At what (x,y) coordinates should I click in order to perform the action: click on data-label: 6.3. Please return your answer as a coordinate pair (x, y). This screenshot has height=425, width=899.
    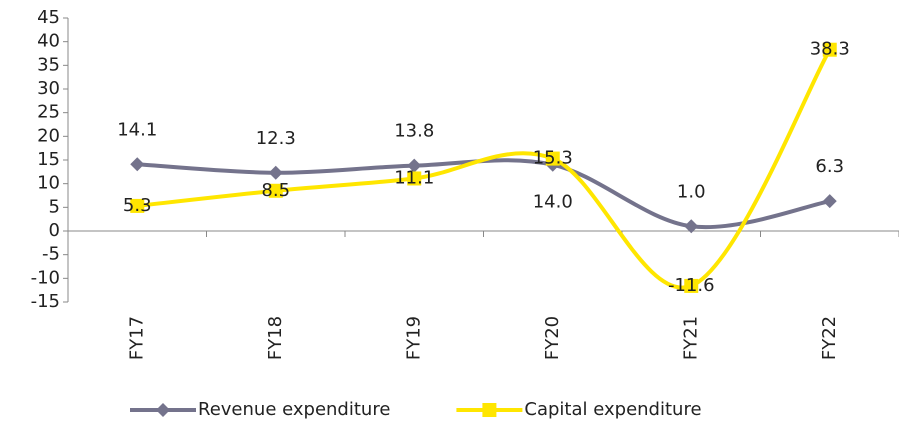
    Looking at the image, I should click on (829, 166).